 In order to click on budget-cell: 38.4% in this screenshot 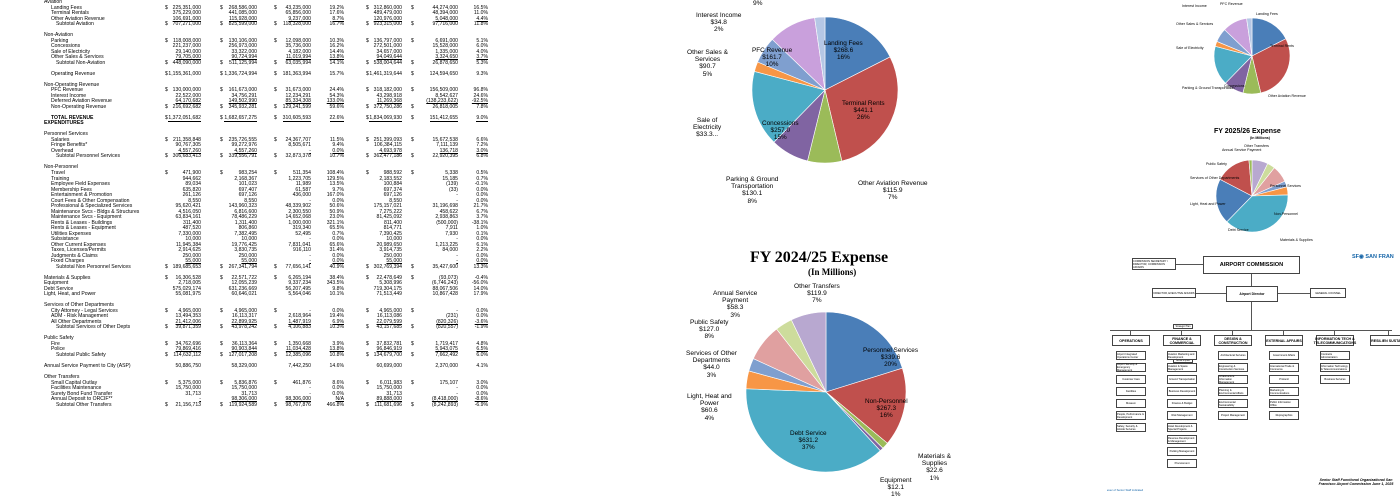, I will do `click(336, 277)`.